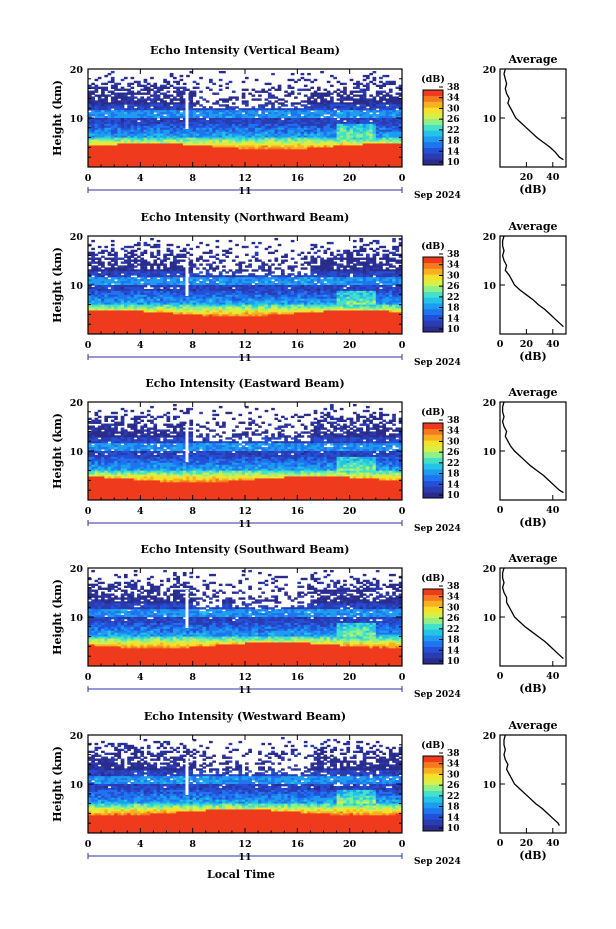  Describe the element at coordinates (77, 70) in the screenshot. I see `y-tick-label: 20` at that location.